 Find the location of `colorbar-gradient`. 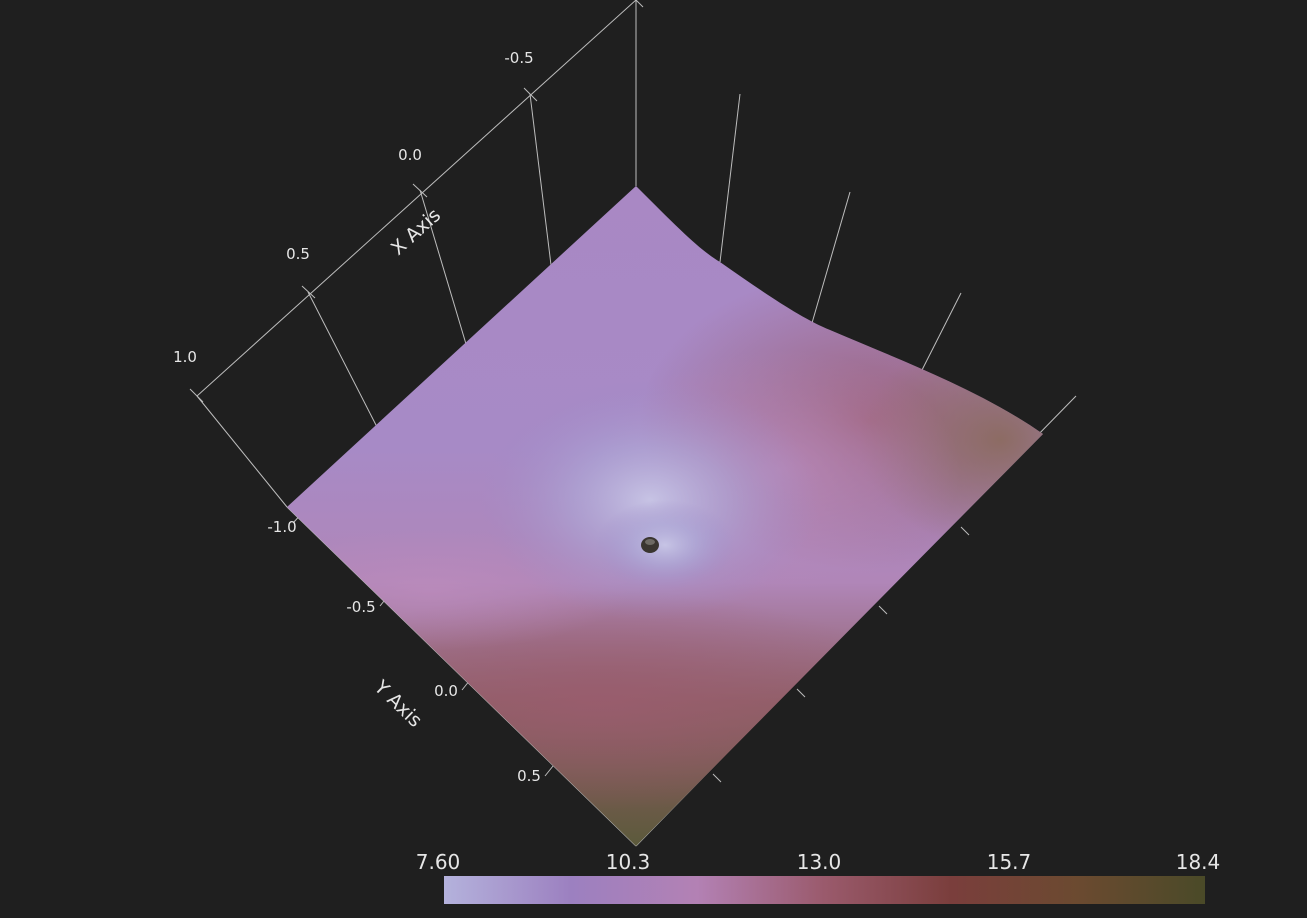

colorbar-gradient is located at coordinates (824, 890).